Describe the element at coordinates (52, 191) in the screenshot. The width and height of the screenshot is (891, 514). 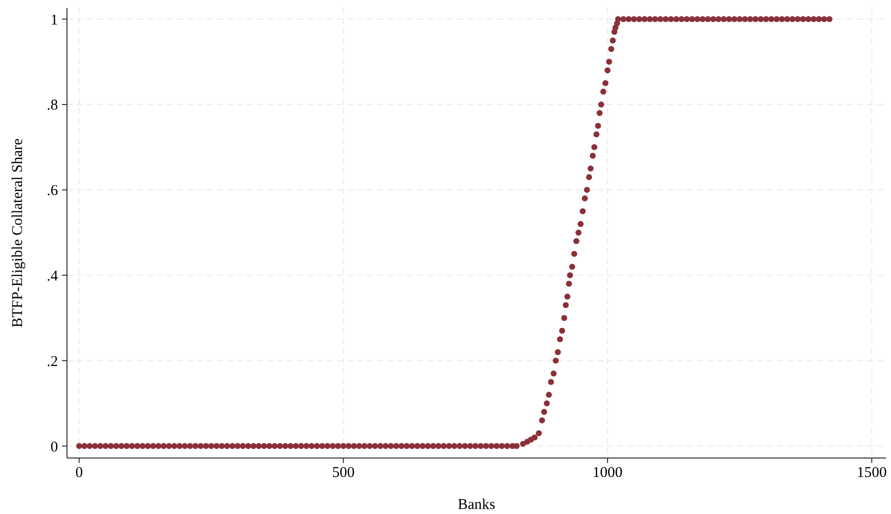
I see `y-tick-label: .6` at that location.